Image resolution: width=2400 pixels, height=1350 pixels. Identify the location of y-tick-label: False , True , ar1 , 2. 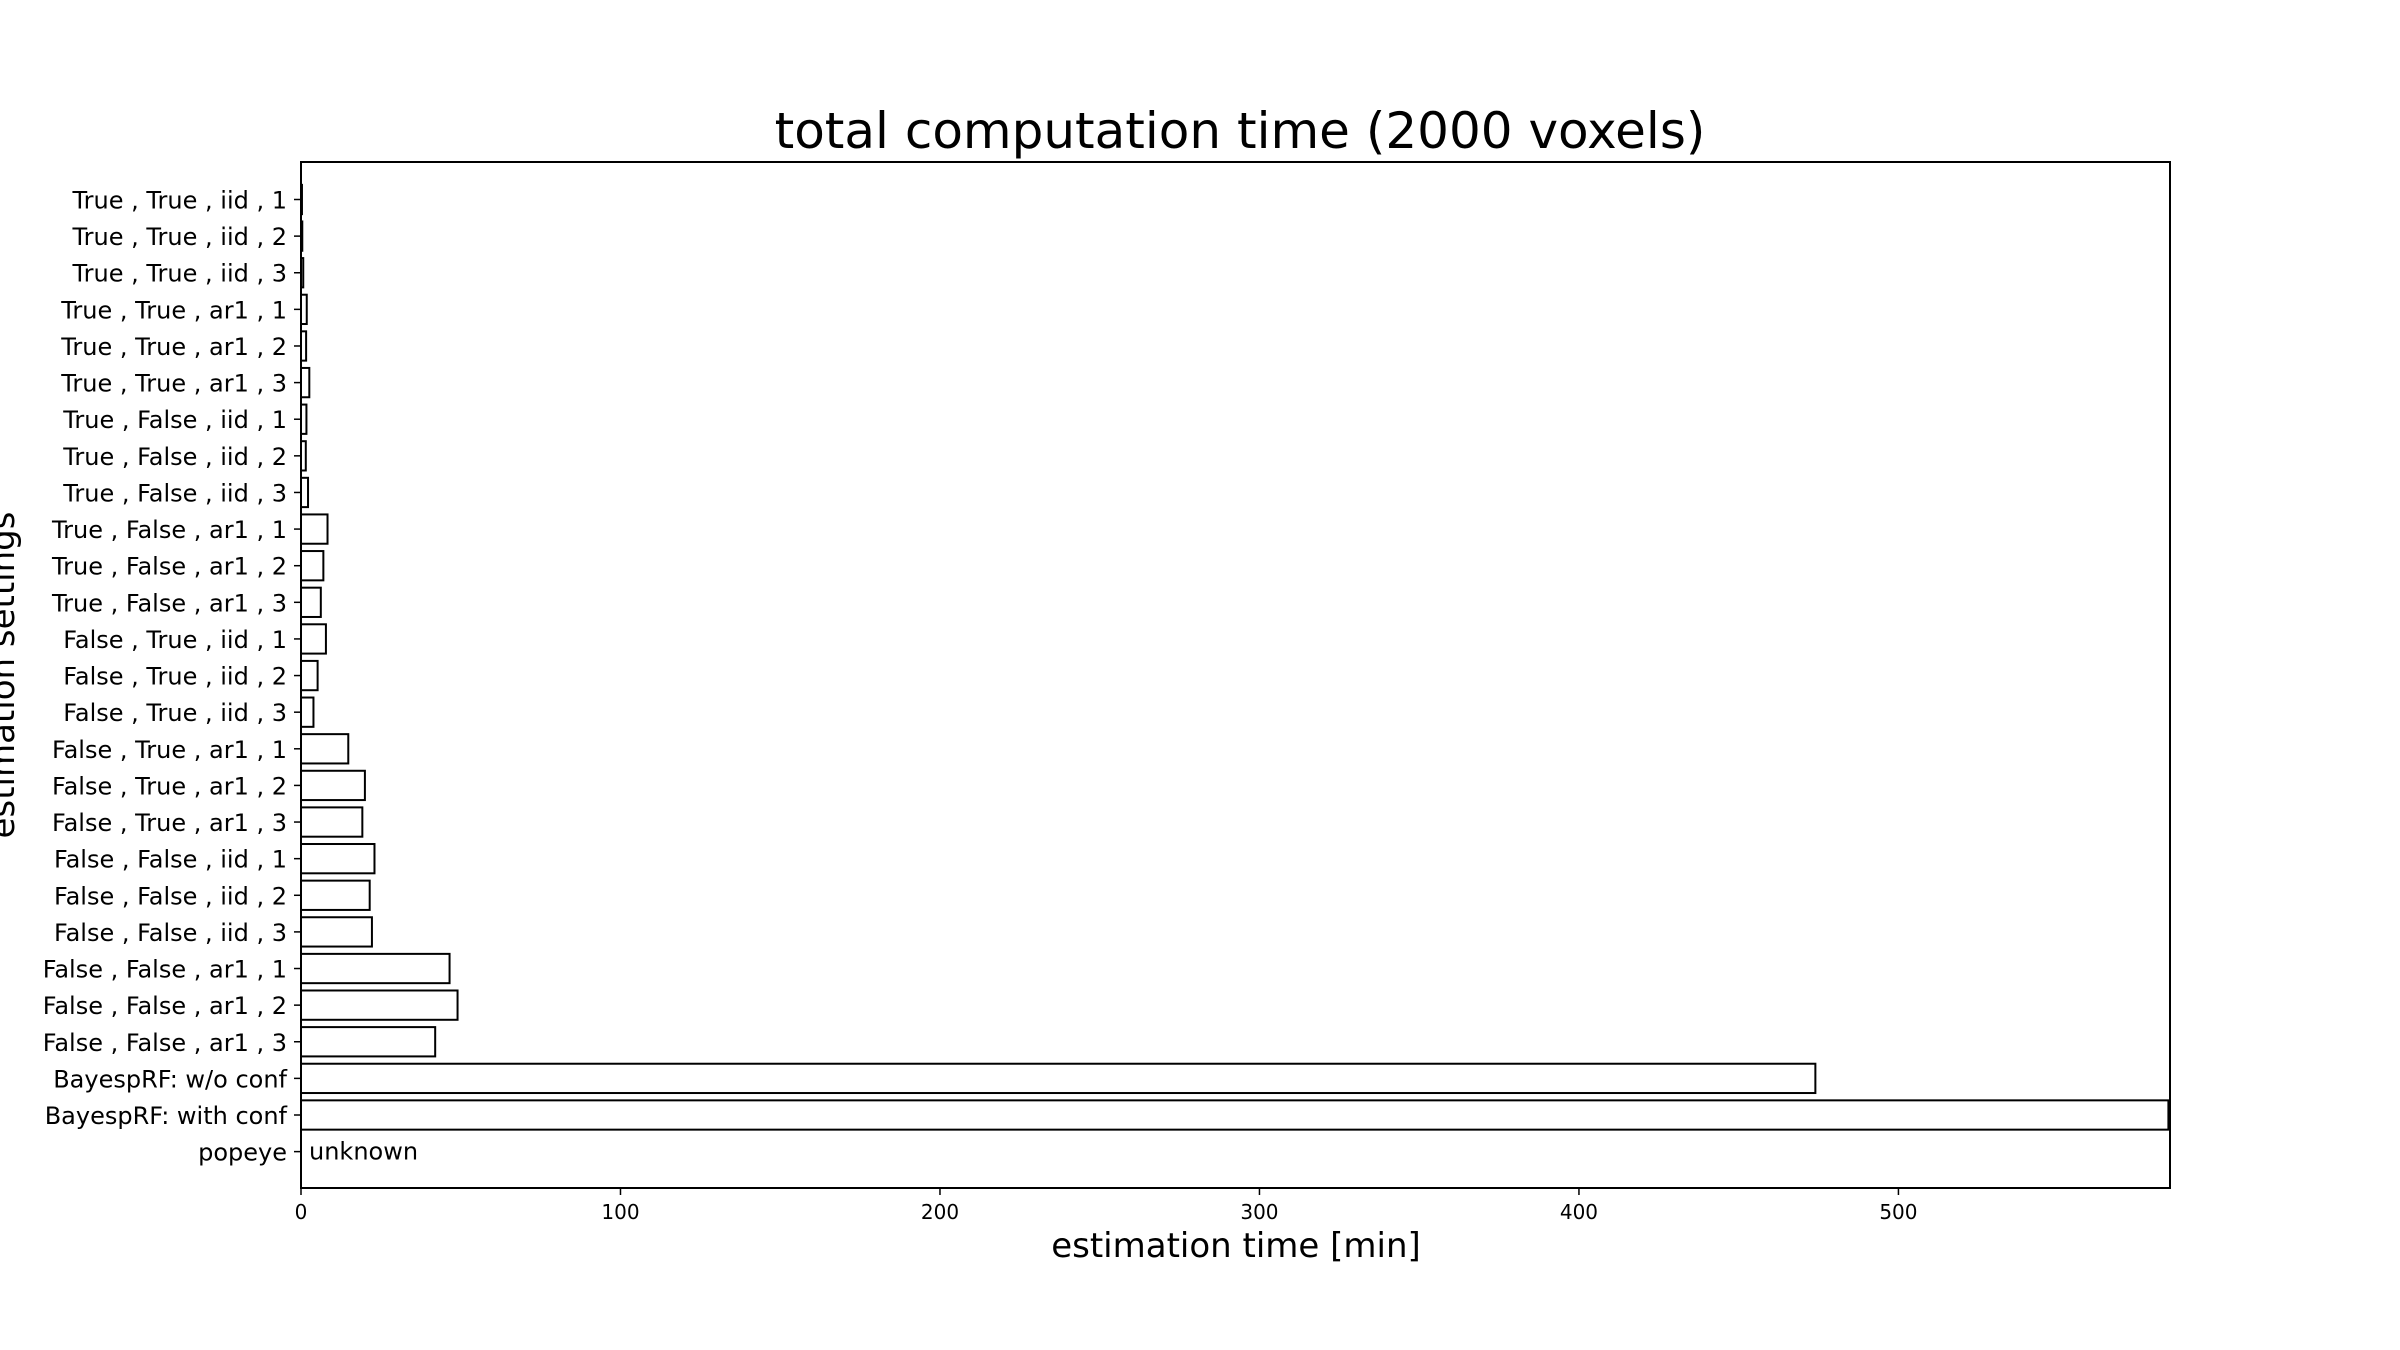
(169, 786).